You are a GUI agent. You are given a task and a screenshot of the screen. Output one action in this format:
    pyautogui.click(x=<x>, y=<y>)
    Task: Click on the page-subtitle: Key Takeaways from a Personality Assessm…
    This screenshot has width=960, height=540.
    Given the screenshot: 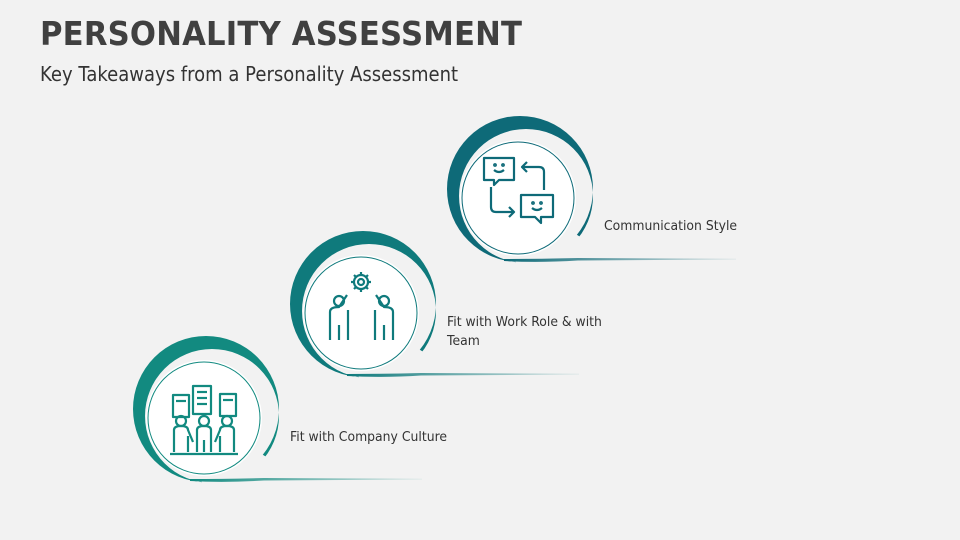 What is the action you would take?
    pyautogui.click(x=249, y=74)
    